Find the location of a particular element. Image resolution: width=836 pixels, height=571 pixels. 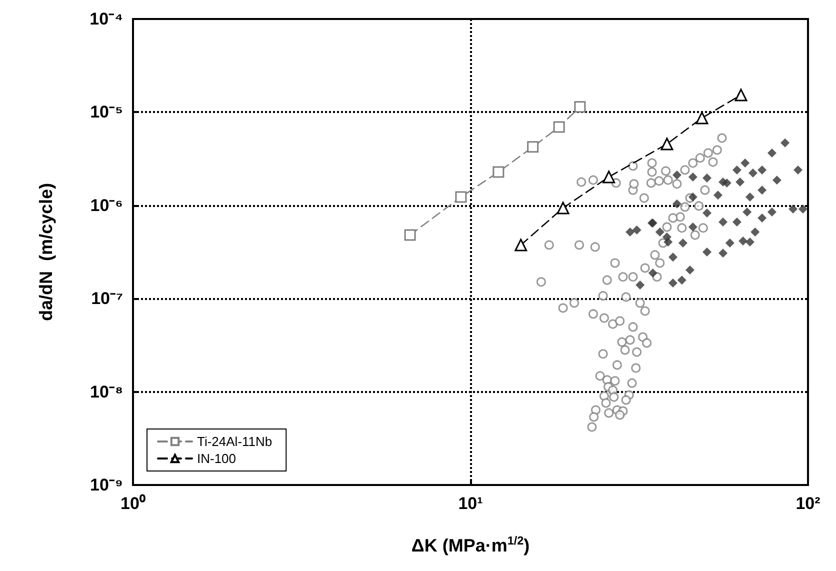

y-tick-label: 10⁻⁷ is located at coordinates (107, 298).